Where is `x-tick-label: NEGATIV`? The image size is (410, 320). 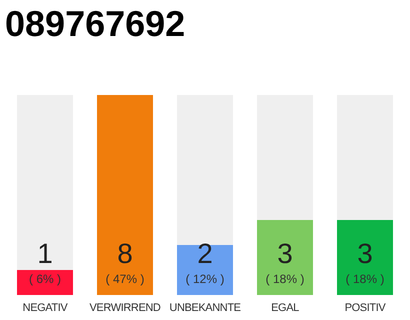 x-tick-label: NEGATIV is located at coordinates (45, 308).